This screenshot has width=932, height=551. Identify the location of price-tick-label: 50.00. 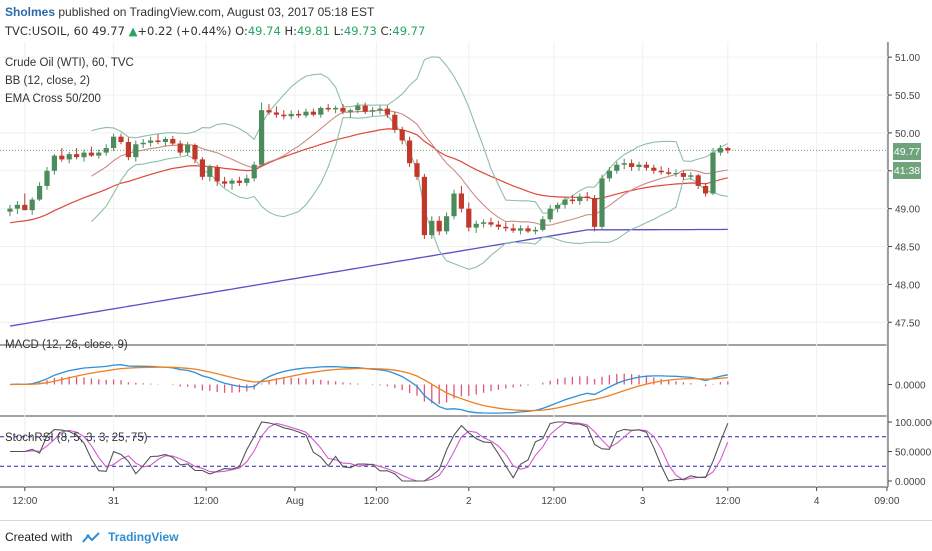
(907, 134).